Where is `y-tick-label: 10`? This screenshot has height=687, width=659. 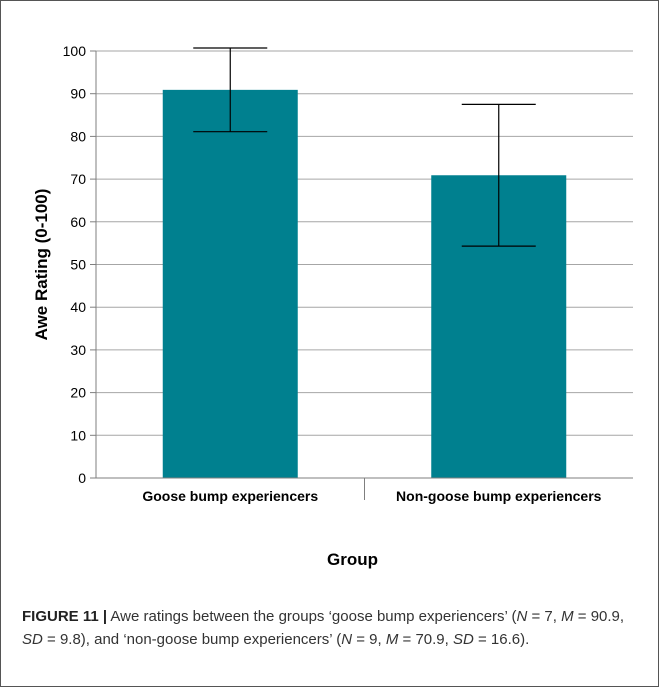 y-tick-label: 10 is located at coordinates (78, 435).